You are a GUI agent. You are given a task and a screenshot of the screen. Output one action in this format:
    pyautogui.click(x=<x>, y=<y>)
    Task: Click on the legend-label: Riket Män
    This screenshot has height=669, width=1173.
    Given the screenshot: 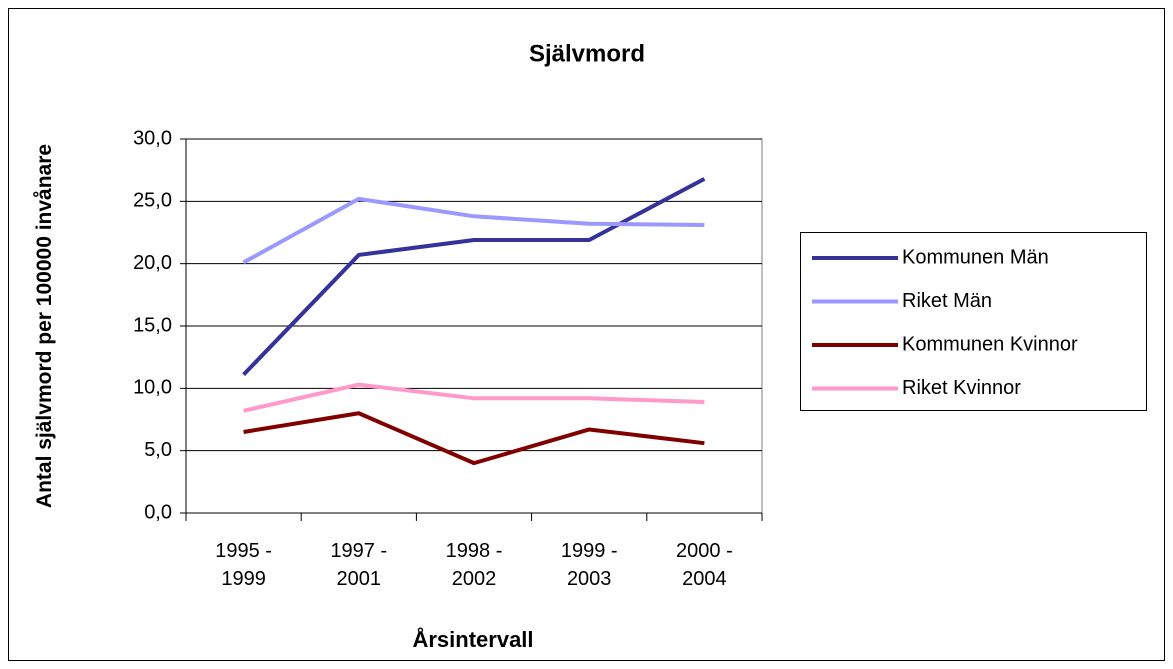 What is the action you would take?
    pyautogui.click(x=947, y=301)
    